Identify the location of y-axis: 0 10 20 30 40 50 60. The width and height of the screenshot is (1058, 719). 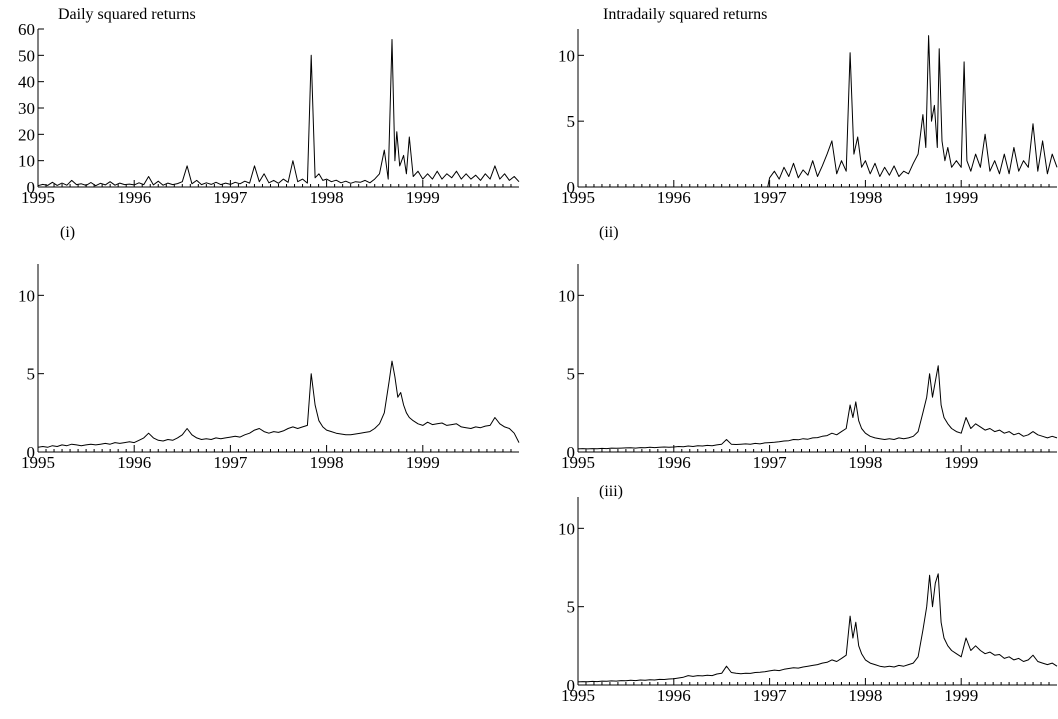
(31, 108).